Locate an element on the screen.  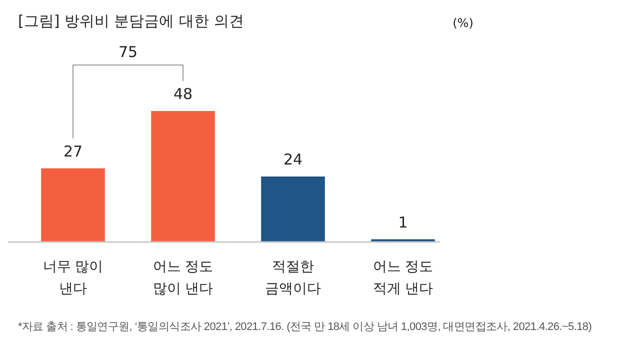
data-label: 27 is located at coordinates (73, 151).